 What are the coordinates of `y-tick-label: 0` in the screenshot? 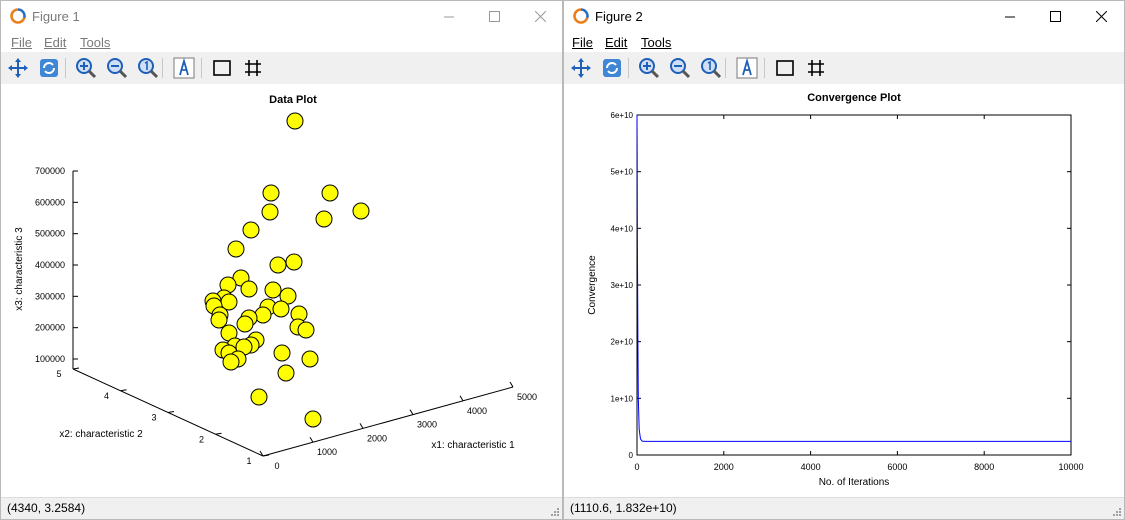 It's located at (631, 455).